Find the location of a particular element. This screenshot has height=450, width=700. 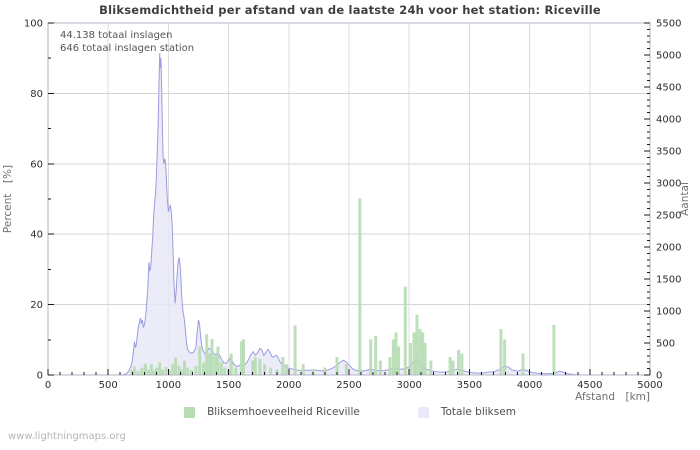

axis-text: 80 is located at coordinates (36, 94).